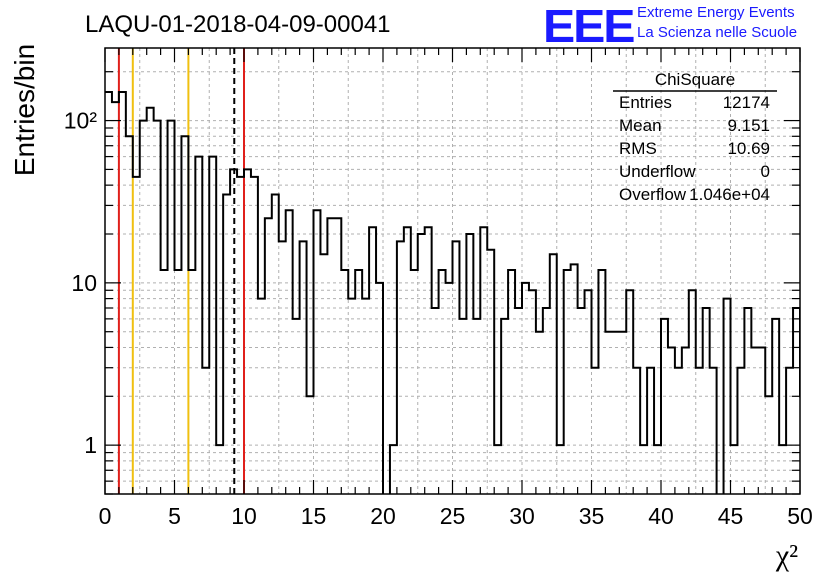 Image resolution: width=836 pixels, height=572 pixels. Describe the element at coordinates (589, 26) in the screenshot. I see `eee-logo: EEE` at that location.